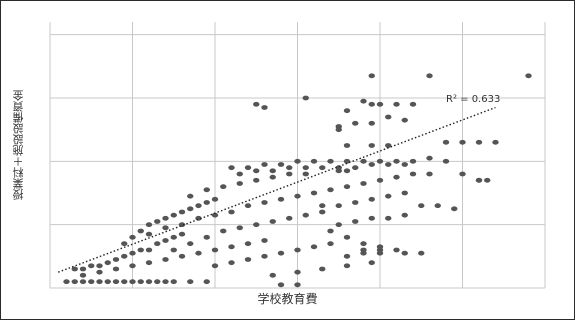  What do you see at coordinates (473, 99) in the screenshot?
I see `r-squared-label: R² = 0.633` at bounding box center [473, 99].